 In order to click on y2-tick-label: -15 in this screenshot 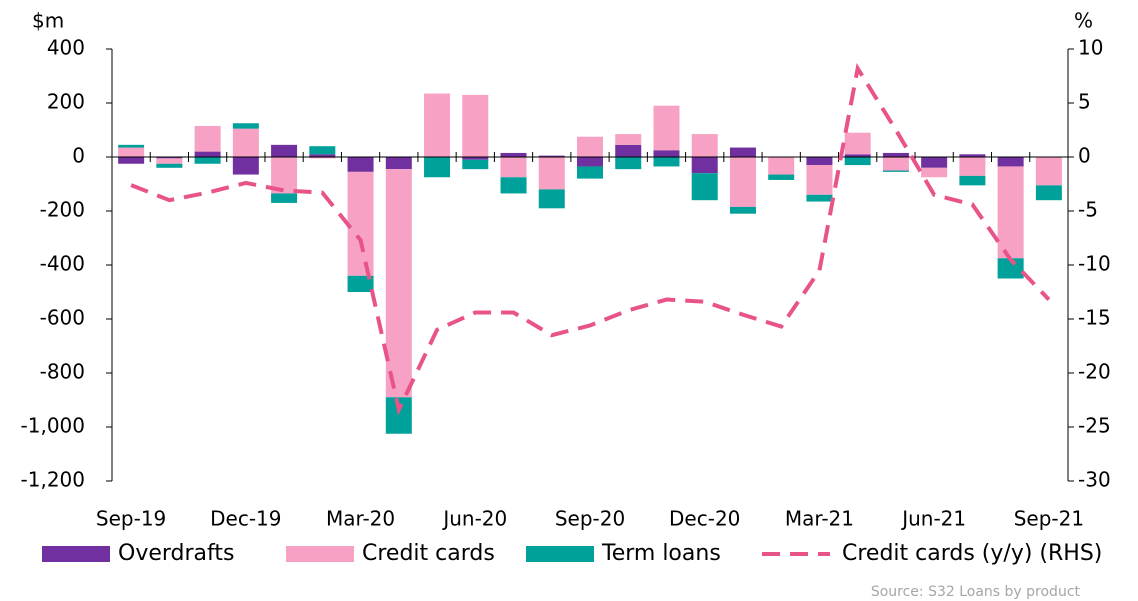, I will do `click(1094, 318)`.